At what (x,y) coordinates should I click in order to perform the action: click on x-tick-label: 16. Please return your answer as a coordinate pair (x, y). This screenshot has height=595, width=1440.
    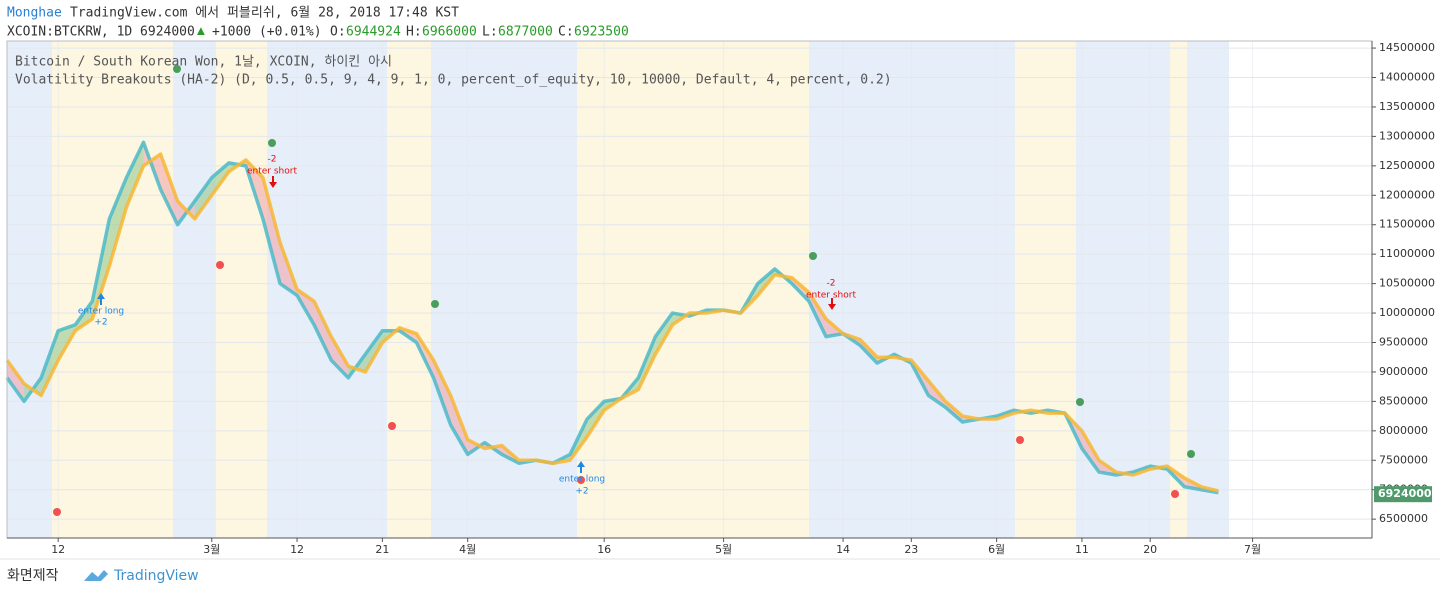
    Looking at the image, I should click on (604, 549).